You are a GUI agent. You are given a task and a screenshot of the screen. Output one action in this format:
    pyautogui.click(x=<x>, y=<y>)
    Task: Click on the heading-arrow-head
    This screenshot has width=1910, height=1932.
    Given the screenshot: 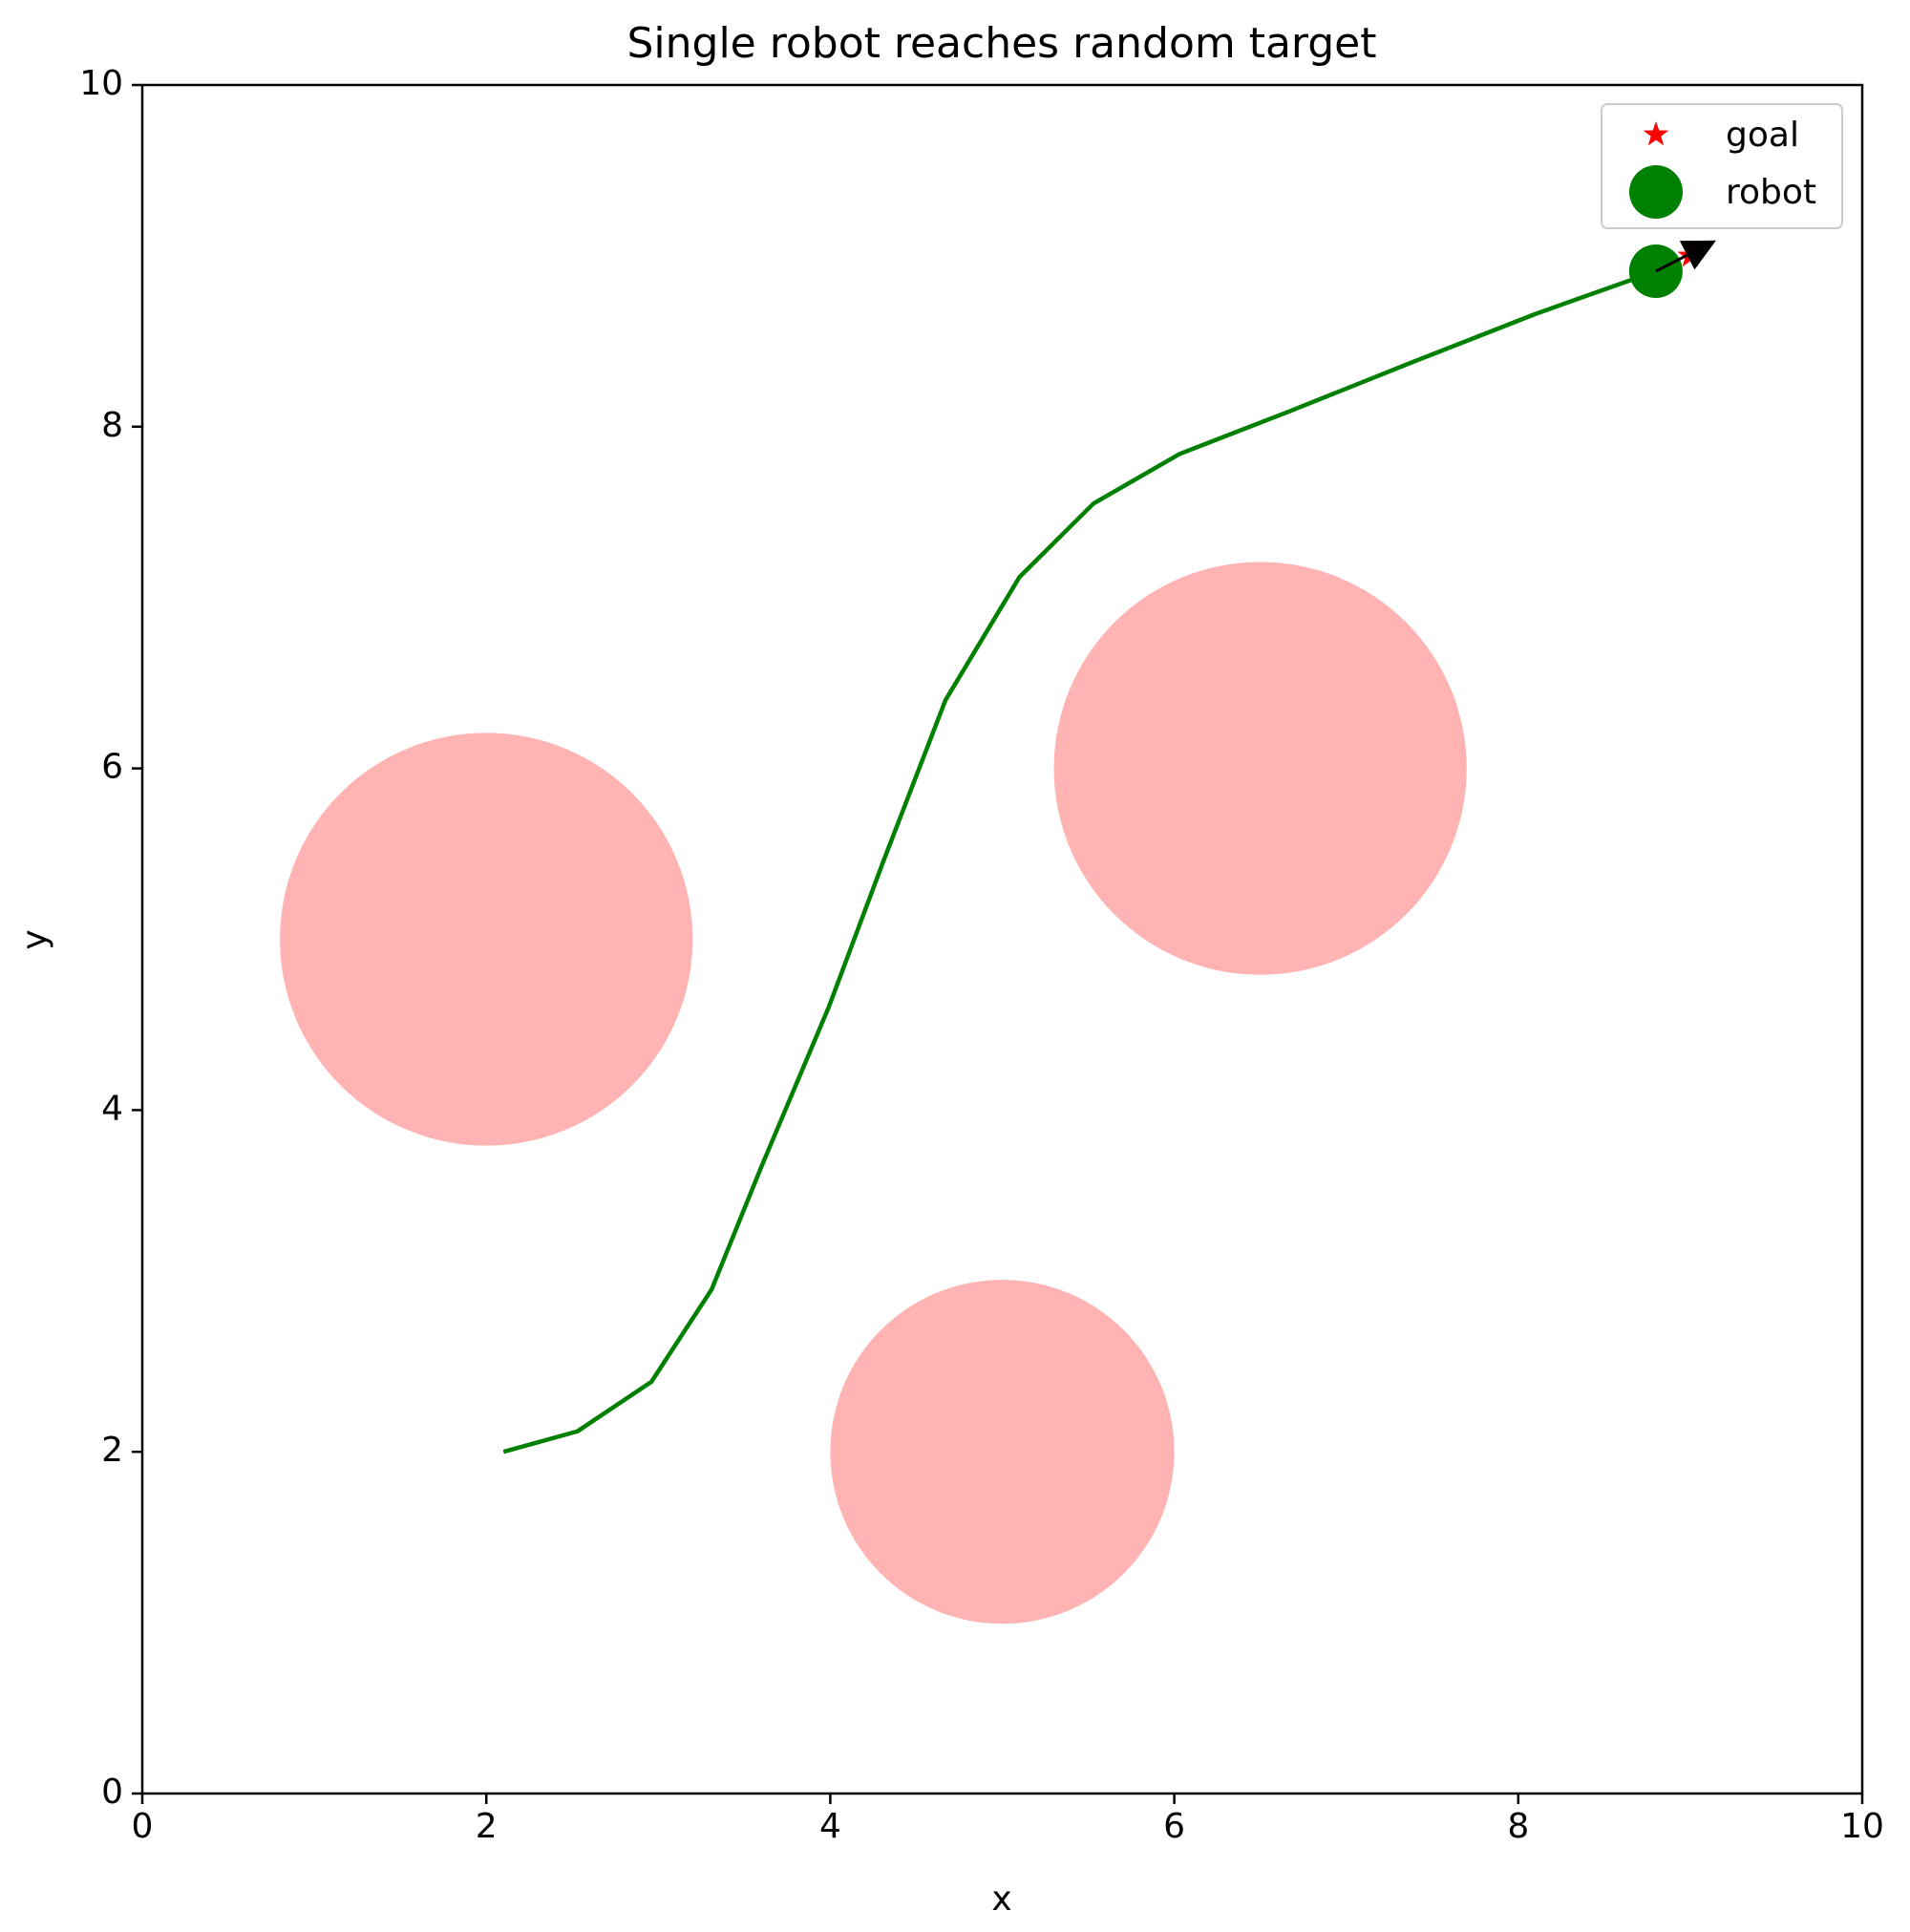 What is the action you would take?
    pyautogui.click(x=1697, y=255)
    